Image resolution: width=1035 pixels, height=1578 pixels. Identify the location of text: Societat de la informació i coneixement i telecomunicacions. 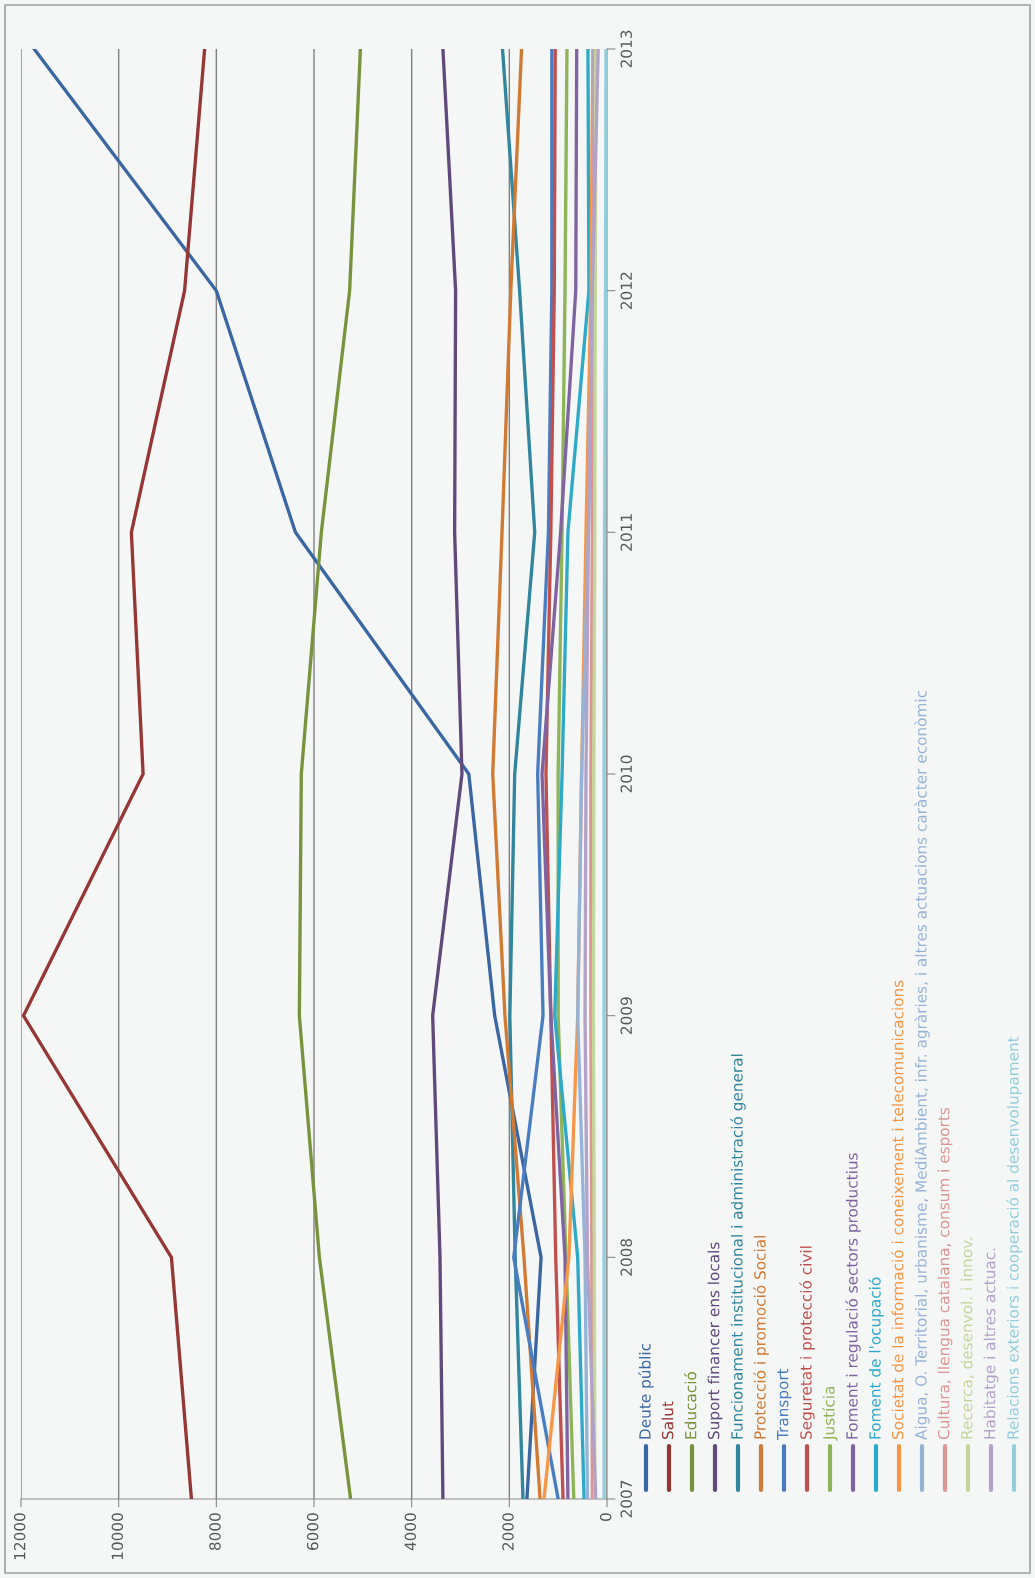
(897, 1209).